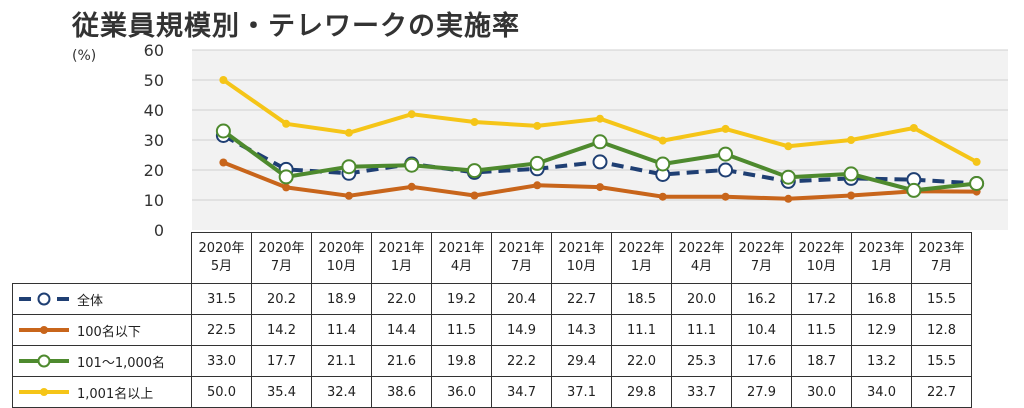  I want to click on x-tick-label: 2022年 7月, so click(761, 258).